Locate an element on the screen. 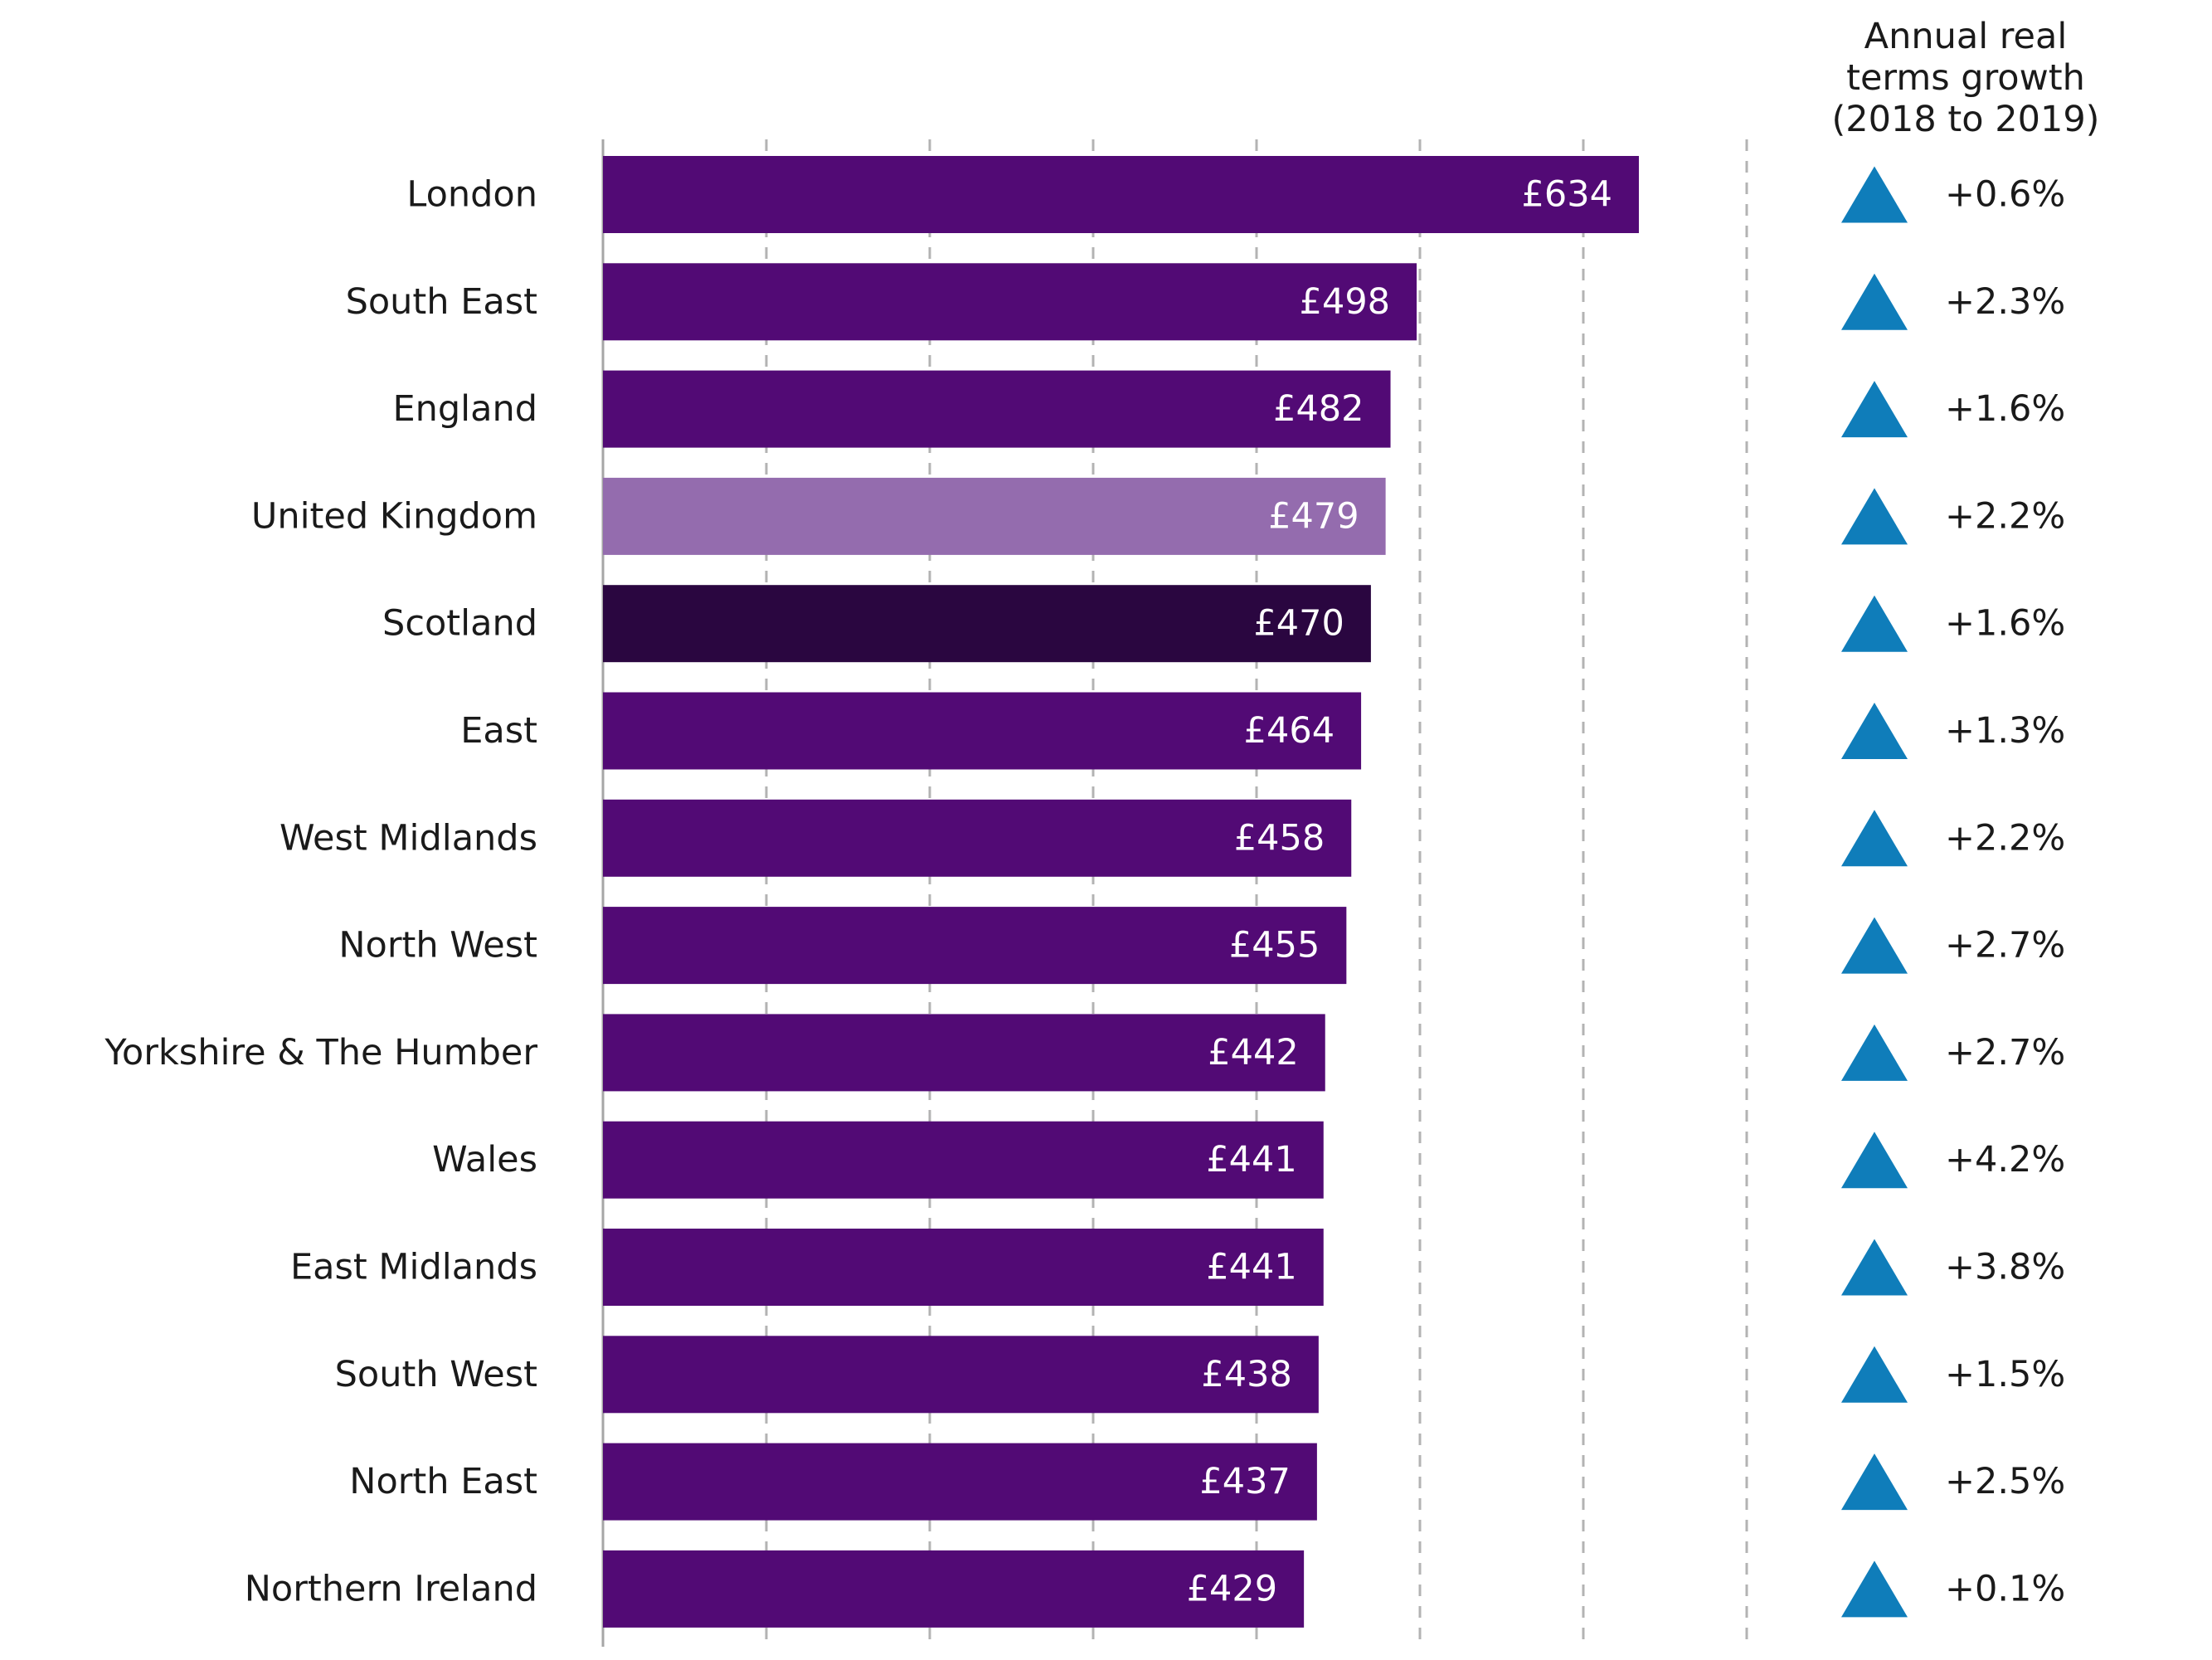 The width and height of the screenshot is (2212, 1660). value-label: £498 is located at coordinates (1345, 302).